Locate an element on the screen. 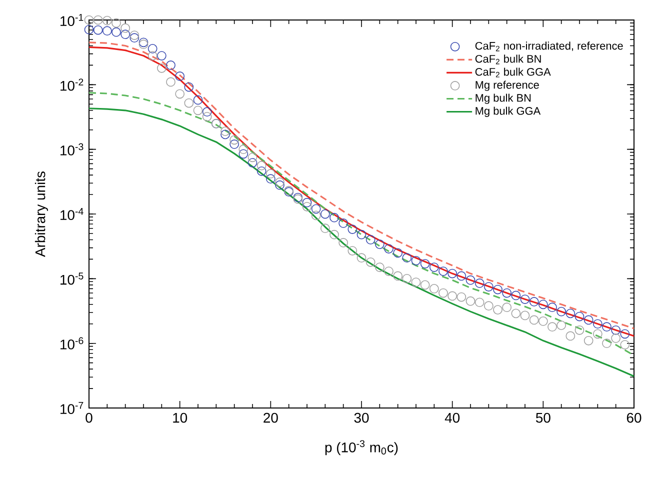 Image resolution: width=645 pixels, height=483 pixels. y-tick-label: 10$^{-1}$ is located at coordinates (72, 20).